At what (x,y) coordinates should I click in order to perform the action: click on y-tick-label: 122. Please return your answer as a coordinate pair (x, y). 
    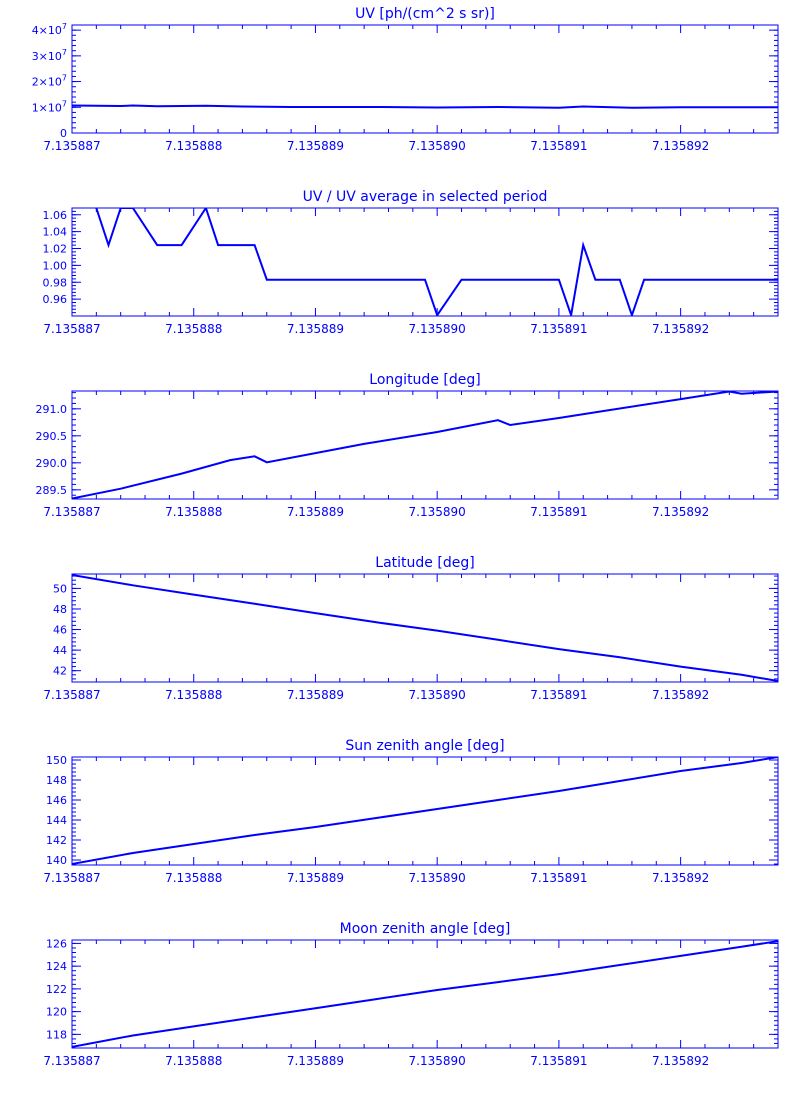
    Looking at the image, I should click on (56, 989).